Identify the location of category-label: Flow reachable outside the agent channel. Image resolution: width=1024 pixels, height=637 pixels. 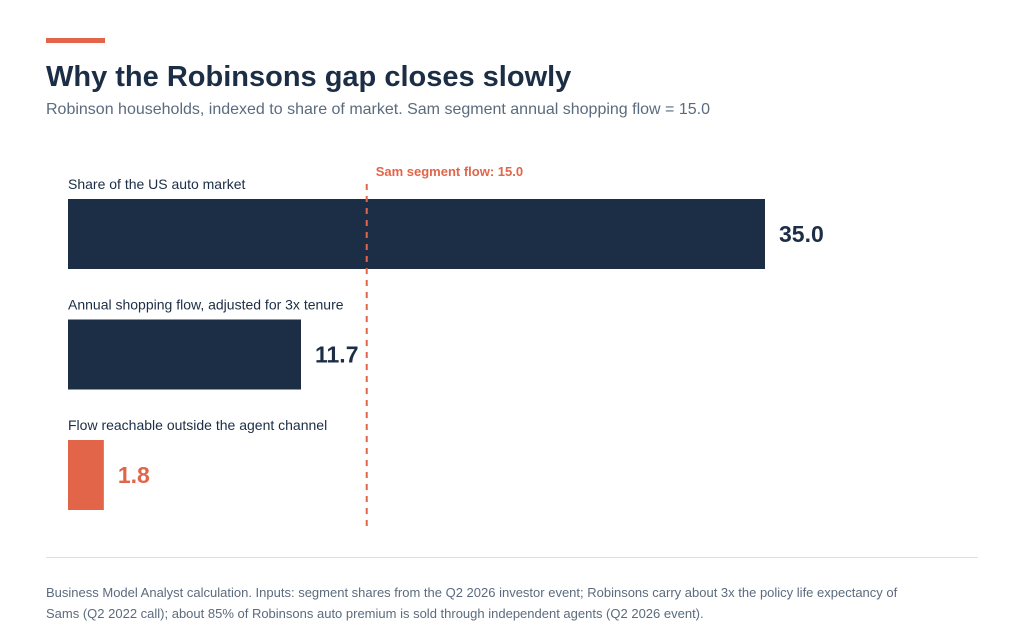
(197, 425).